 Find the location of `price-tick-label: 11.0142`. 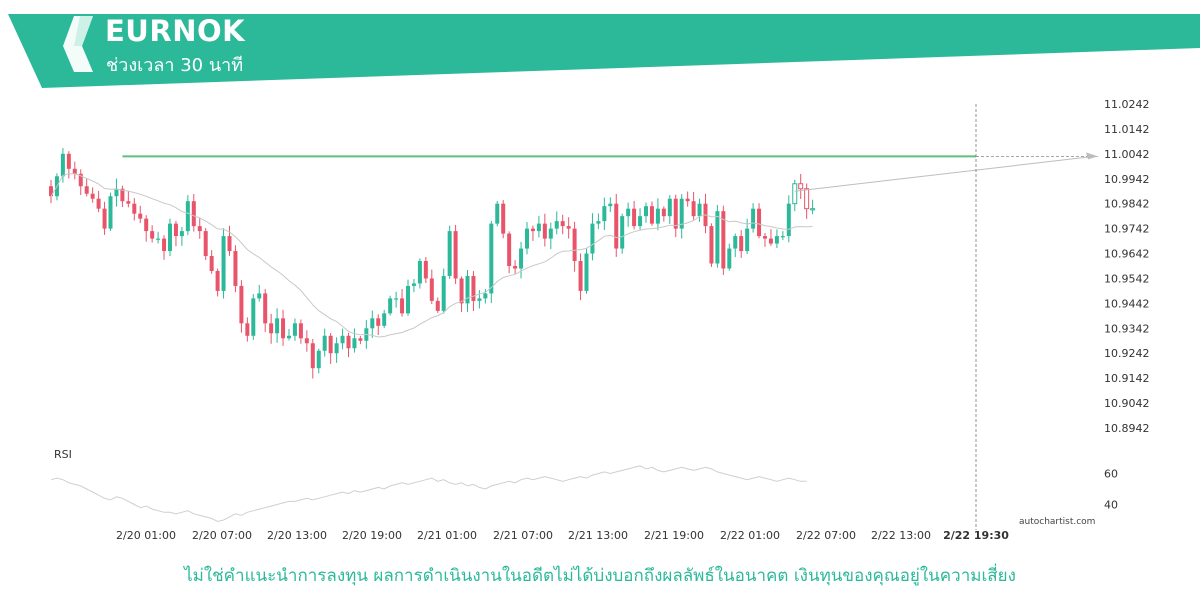

price-tick-label: 11.0142 is located at coordinates (1127, 129).